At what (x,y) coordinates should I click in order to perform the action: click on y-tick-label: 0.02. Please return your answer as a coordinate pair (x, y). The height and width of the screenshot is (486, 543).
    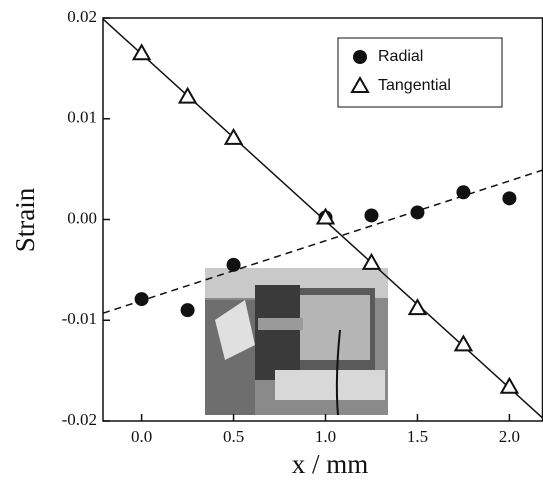
    Looking at the image, I should click on (82, 16).